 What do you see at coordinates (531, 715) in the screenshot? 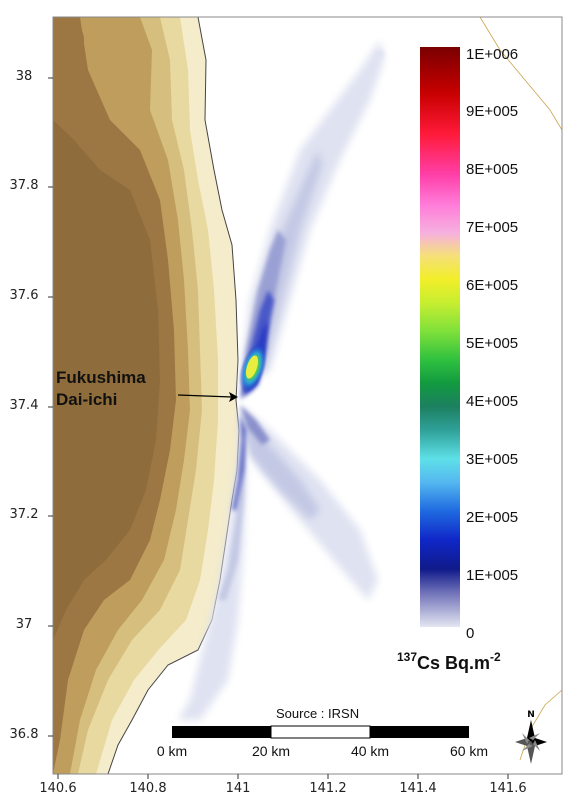
I see `north-label: N` at bounding box center [531, 715].